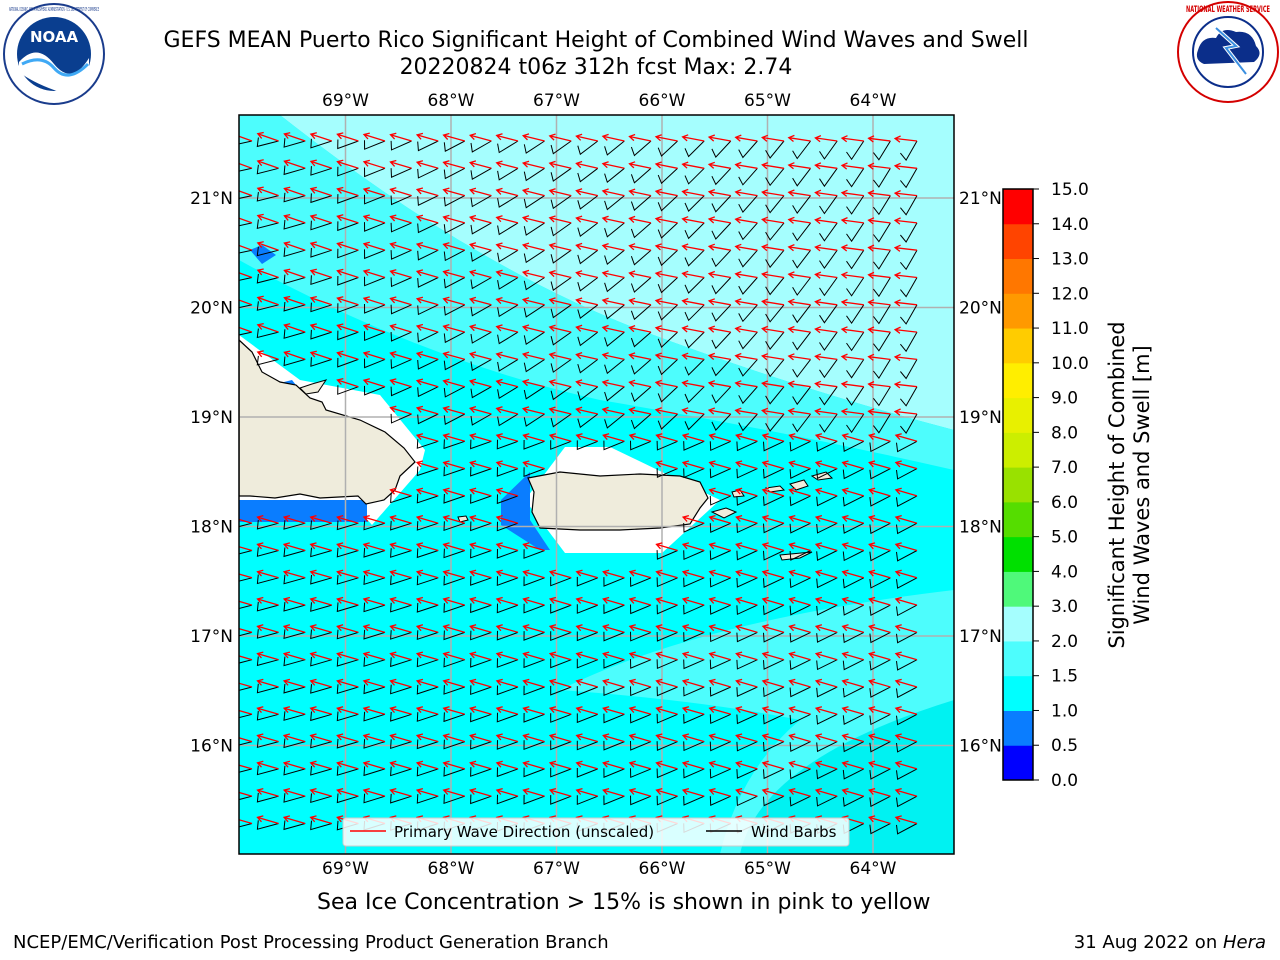 This screenshot has height=960, width=1280. Describe the element at coordinates (1070, 190) in the screenshot. I see `colorbar-tick-label: 15.0` at that location.